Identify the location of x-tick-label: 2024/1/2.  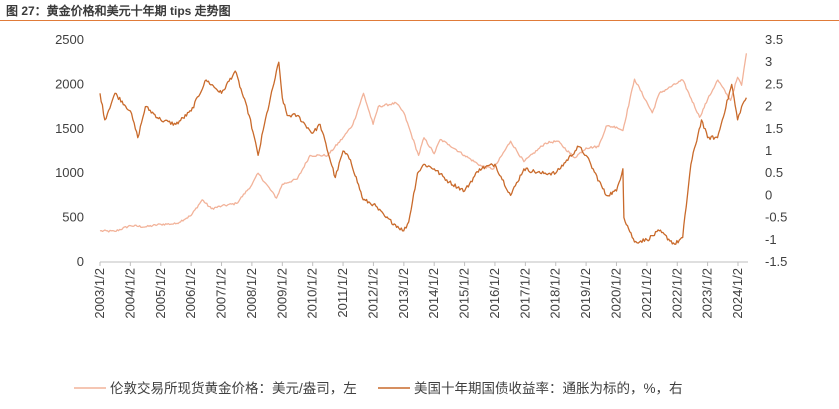
(737, 293).